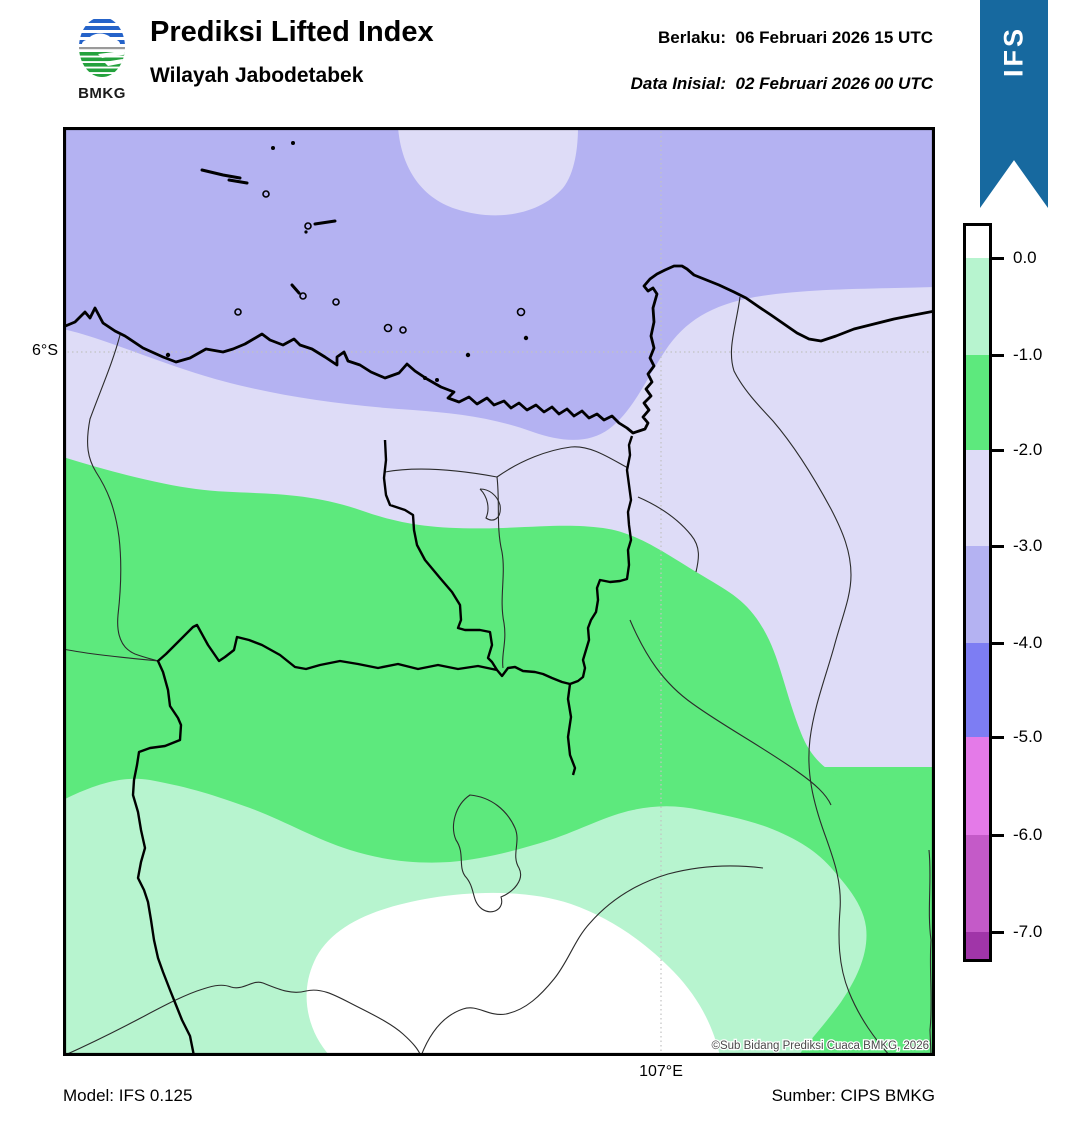 The image size is (1068, 1128). I want to click on valid-time: Berlaku: 06 Februari 2026 15 UTC, so click(795, 38).